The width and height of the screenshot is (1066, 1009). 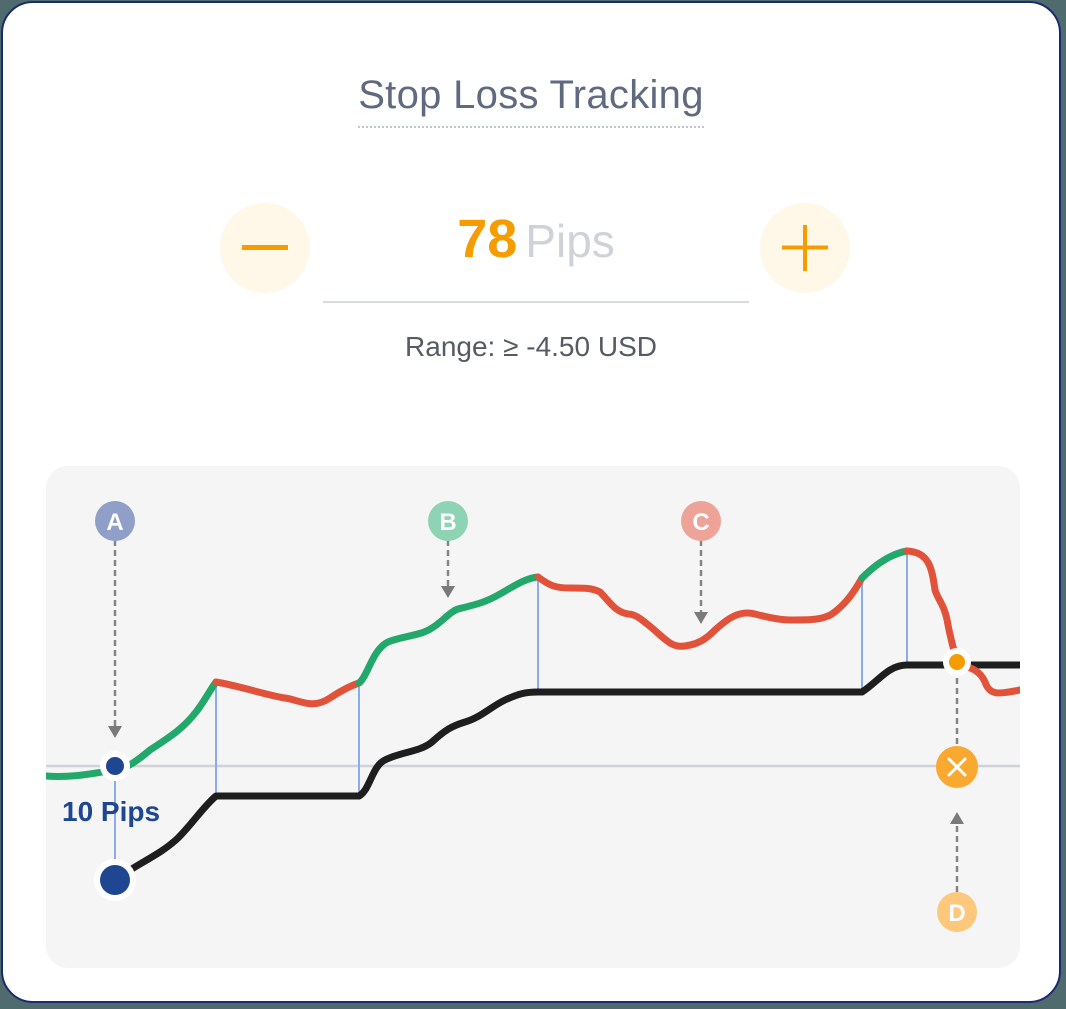 I want to click on increase-button, so click(x=805, y=248).